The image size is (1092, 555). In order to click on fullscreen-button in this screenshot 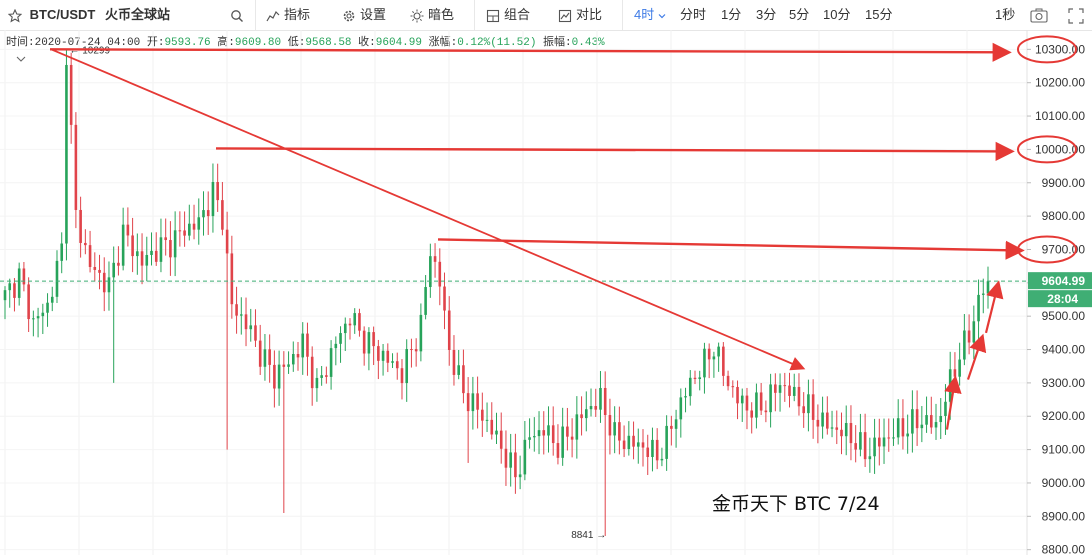, I will do `click(1076, 15)`.